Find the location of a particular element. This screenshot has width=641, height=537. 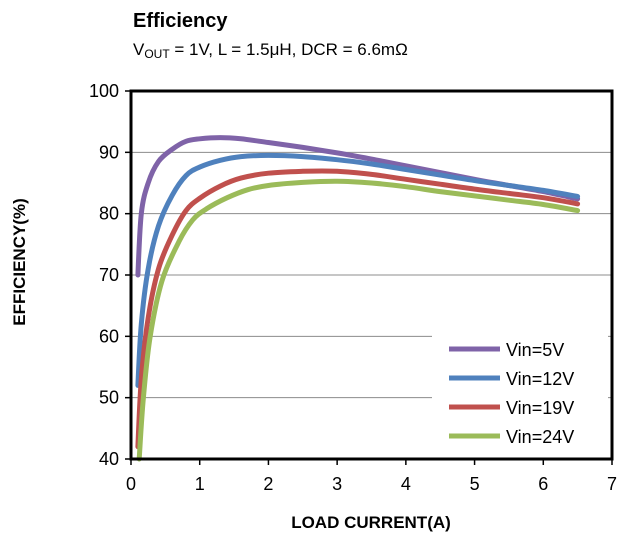

x-axis-title: LOAD CURRENT(A) is located at coordinates (371, 522).